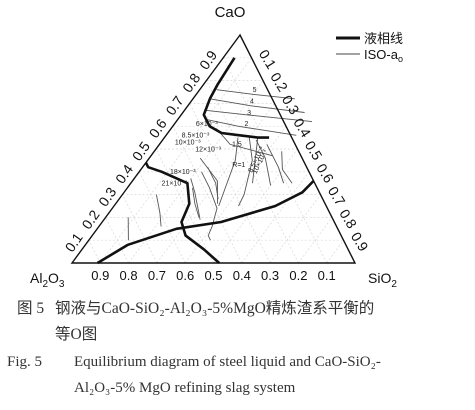  Describe the element at coordinates (157, 275) in the screenshot. I see `tick-label-bottom: 0.7` at that location.